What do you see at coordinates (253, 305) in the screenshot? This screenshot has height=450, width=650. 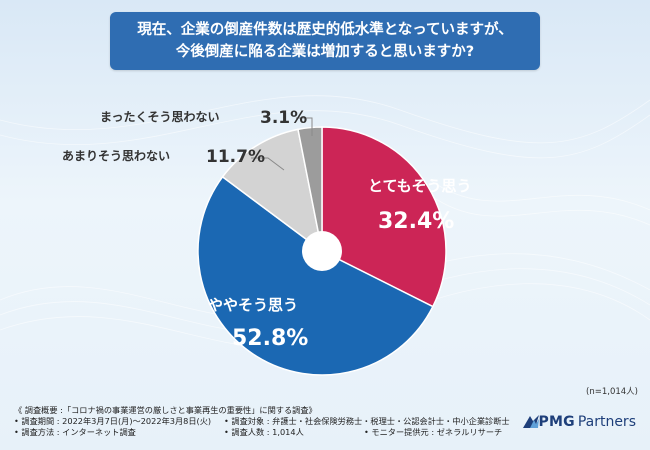 I see `slice-label-yaya: ややそう思う` at bounding box center [253, 305].